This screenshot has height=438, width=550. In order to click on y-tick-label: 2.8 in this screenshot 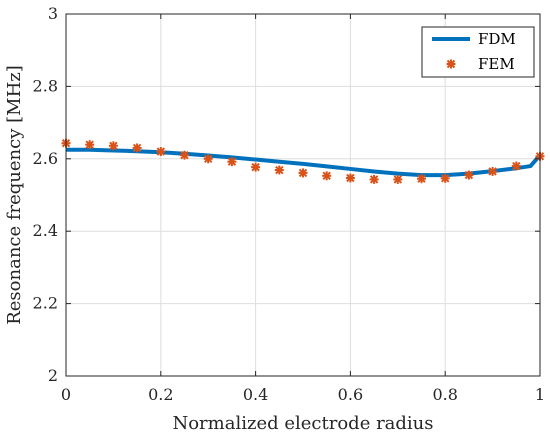, I will do `click(45, 85)`.